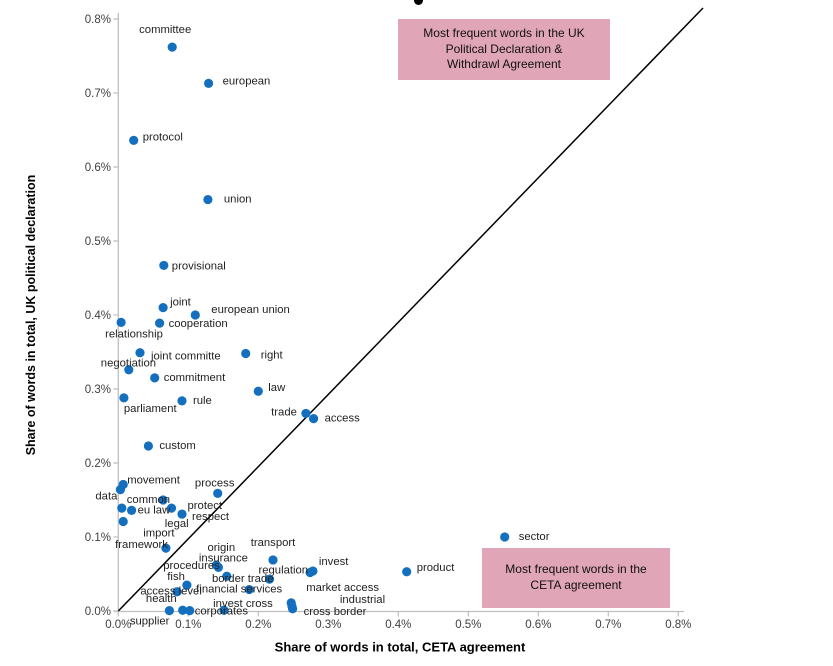 The height and width of the screenshot is (666, 833). I want to click on data-point-label: union, so click(238, 200).